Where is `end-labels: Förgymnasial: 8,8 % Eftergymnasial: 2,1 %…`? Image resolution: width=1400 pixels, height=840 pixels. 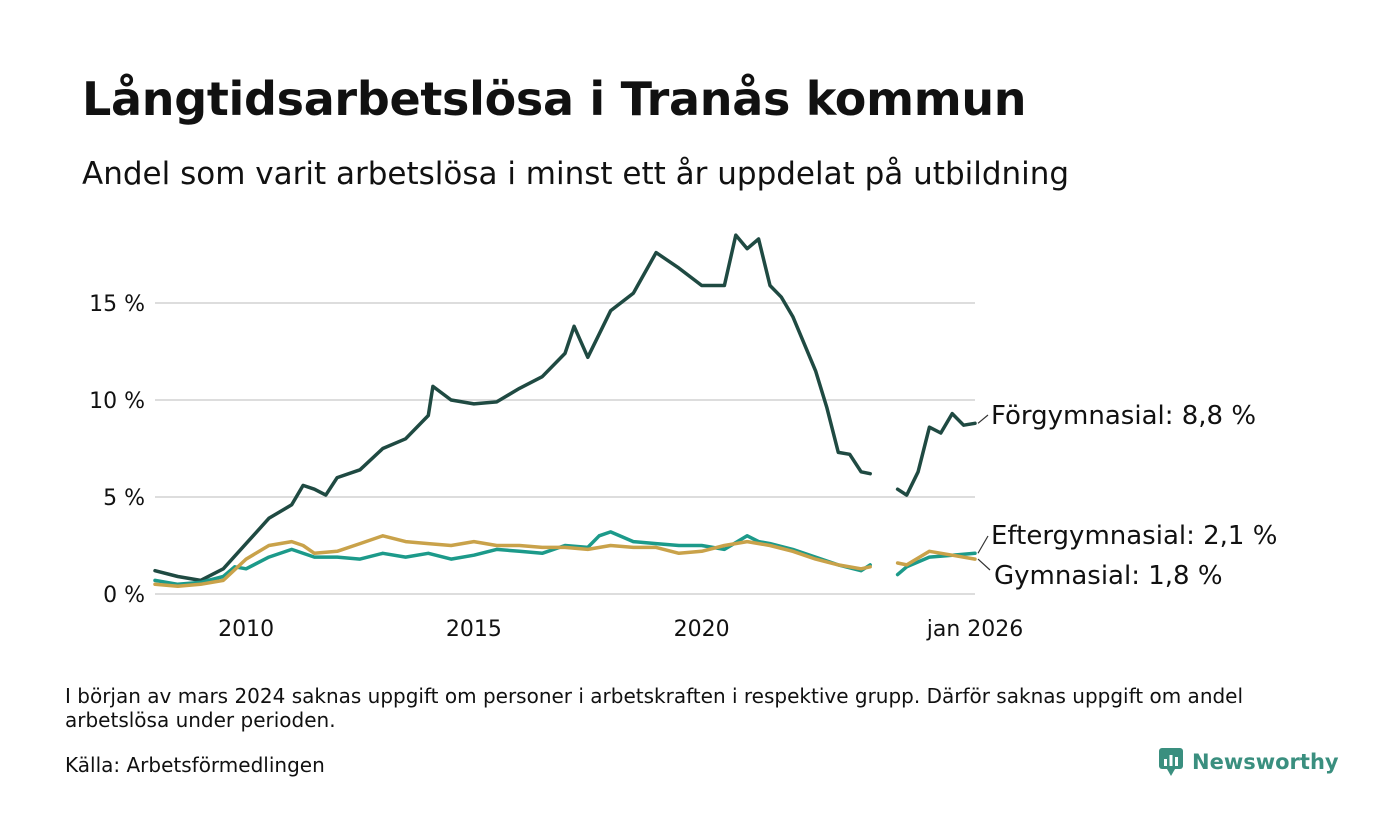 end-labels: Förgymnasial: 8,8 % Eftergymnasial: 2,1 %… is located at coordinates (1127, 496).